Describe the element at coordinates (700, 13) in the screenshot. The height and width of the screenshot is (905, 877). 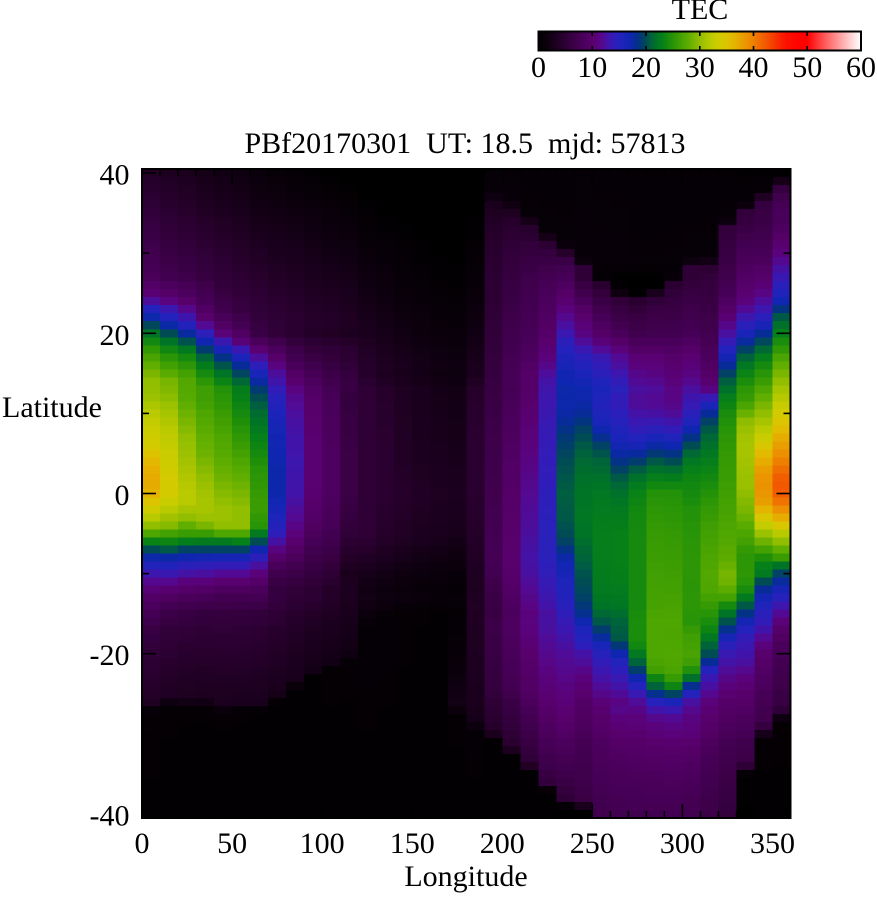
I see `svg-text: TEC` at that location.